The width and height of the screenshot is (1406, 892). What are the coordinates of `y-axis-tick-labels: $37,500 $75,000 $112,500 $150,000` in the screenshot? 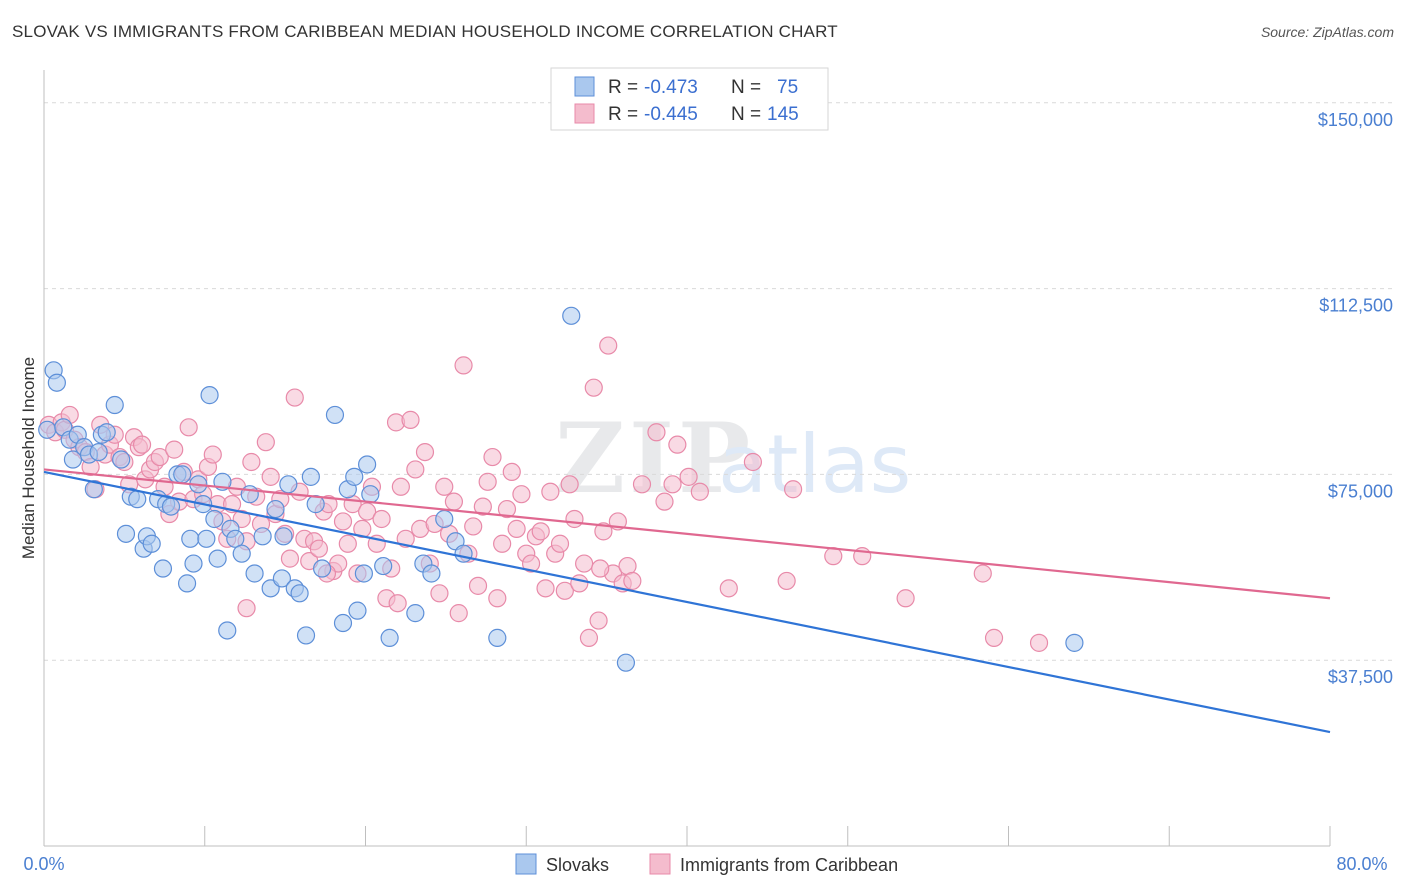 It's located at (1355, 398).